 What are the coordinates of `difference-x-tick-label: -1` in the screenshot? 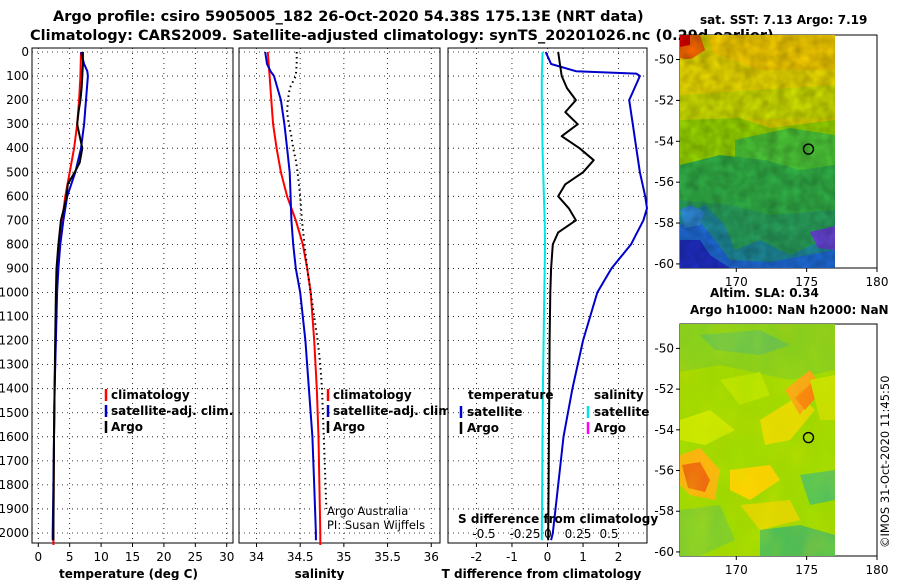 It's located at (512, 557).